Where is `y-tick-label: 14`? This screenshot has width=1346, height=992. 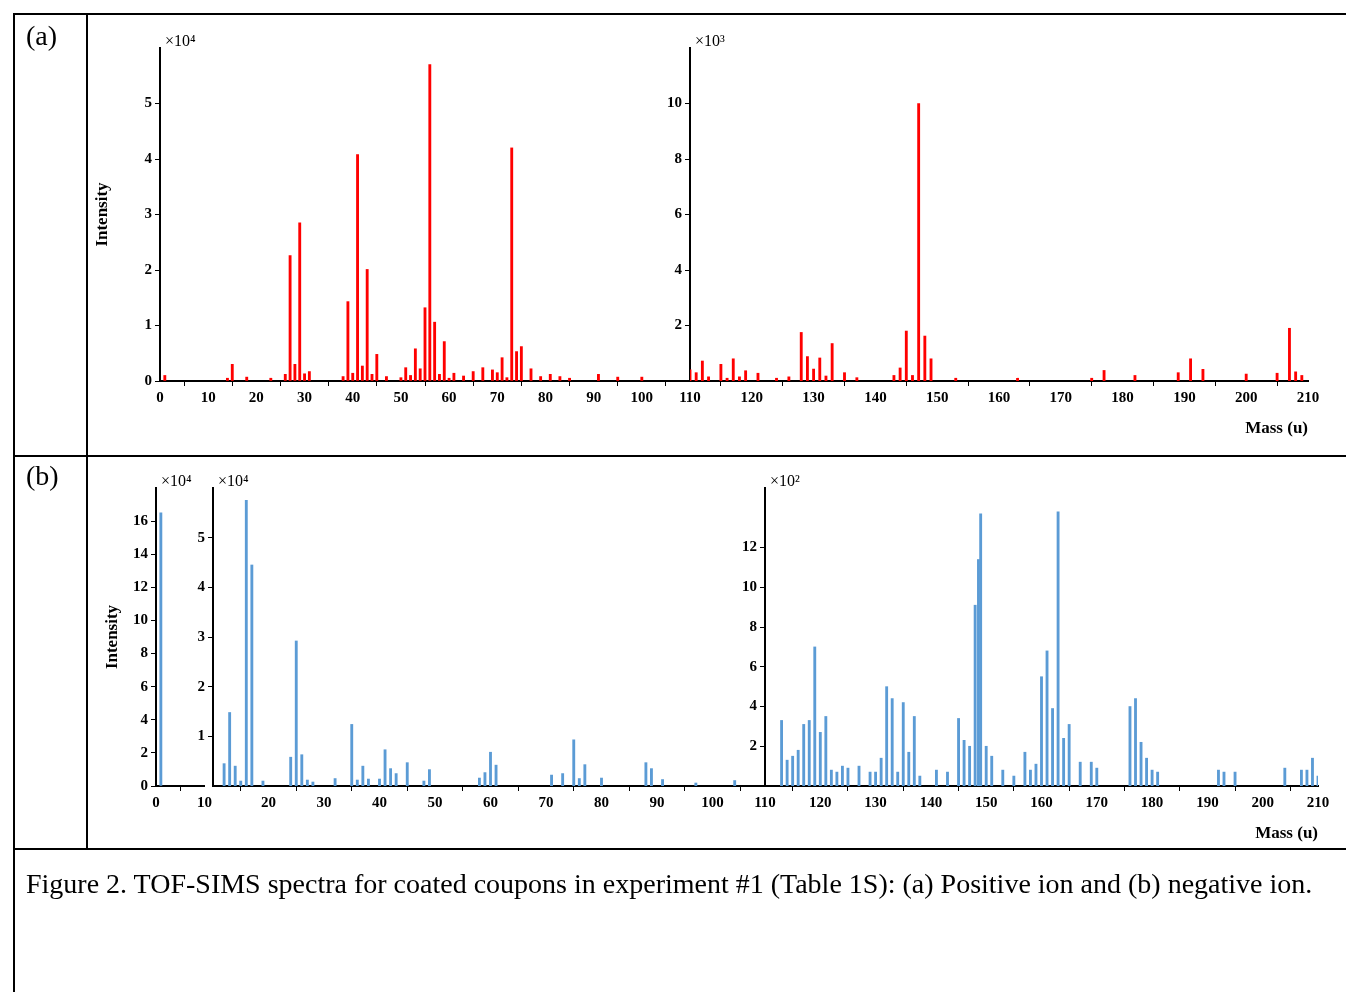 y-tick-label: 14 is located at coordinates (141, 553).